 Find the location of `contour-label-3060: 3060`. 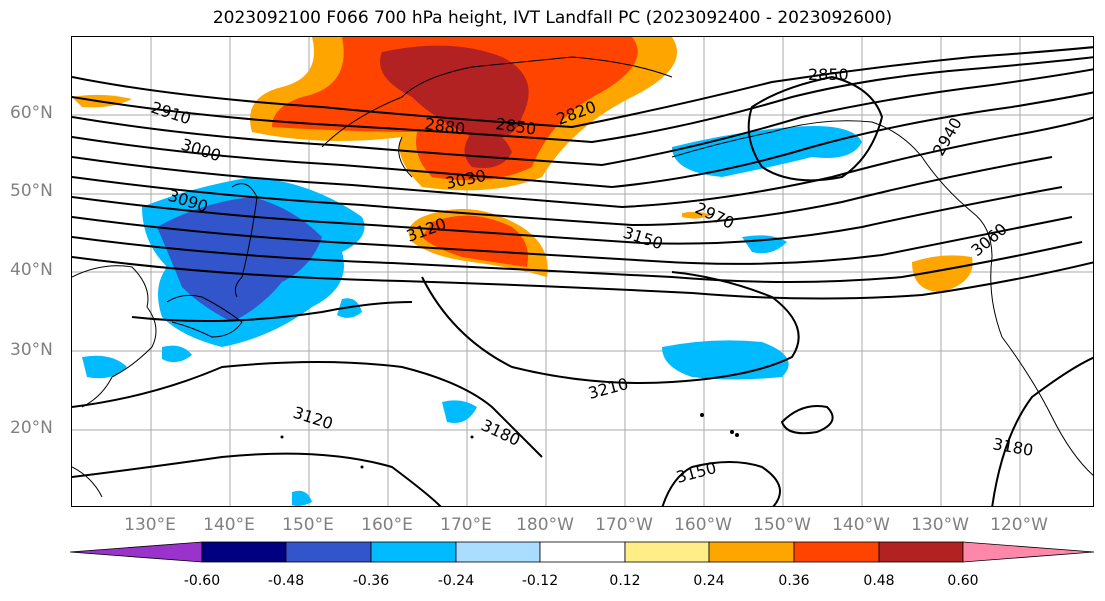

contour-label-3060: 3060 is located at coordinates (988, 239).